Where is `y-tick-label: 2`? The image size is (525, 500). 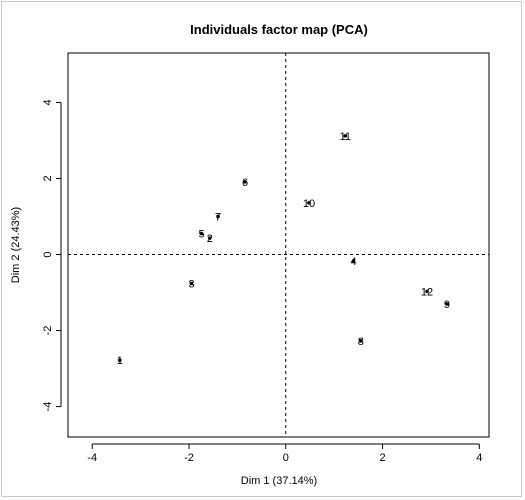 y-tick-label: 2 is located at coordinates (48, 178).